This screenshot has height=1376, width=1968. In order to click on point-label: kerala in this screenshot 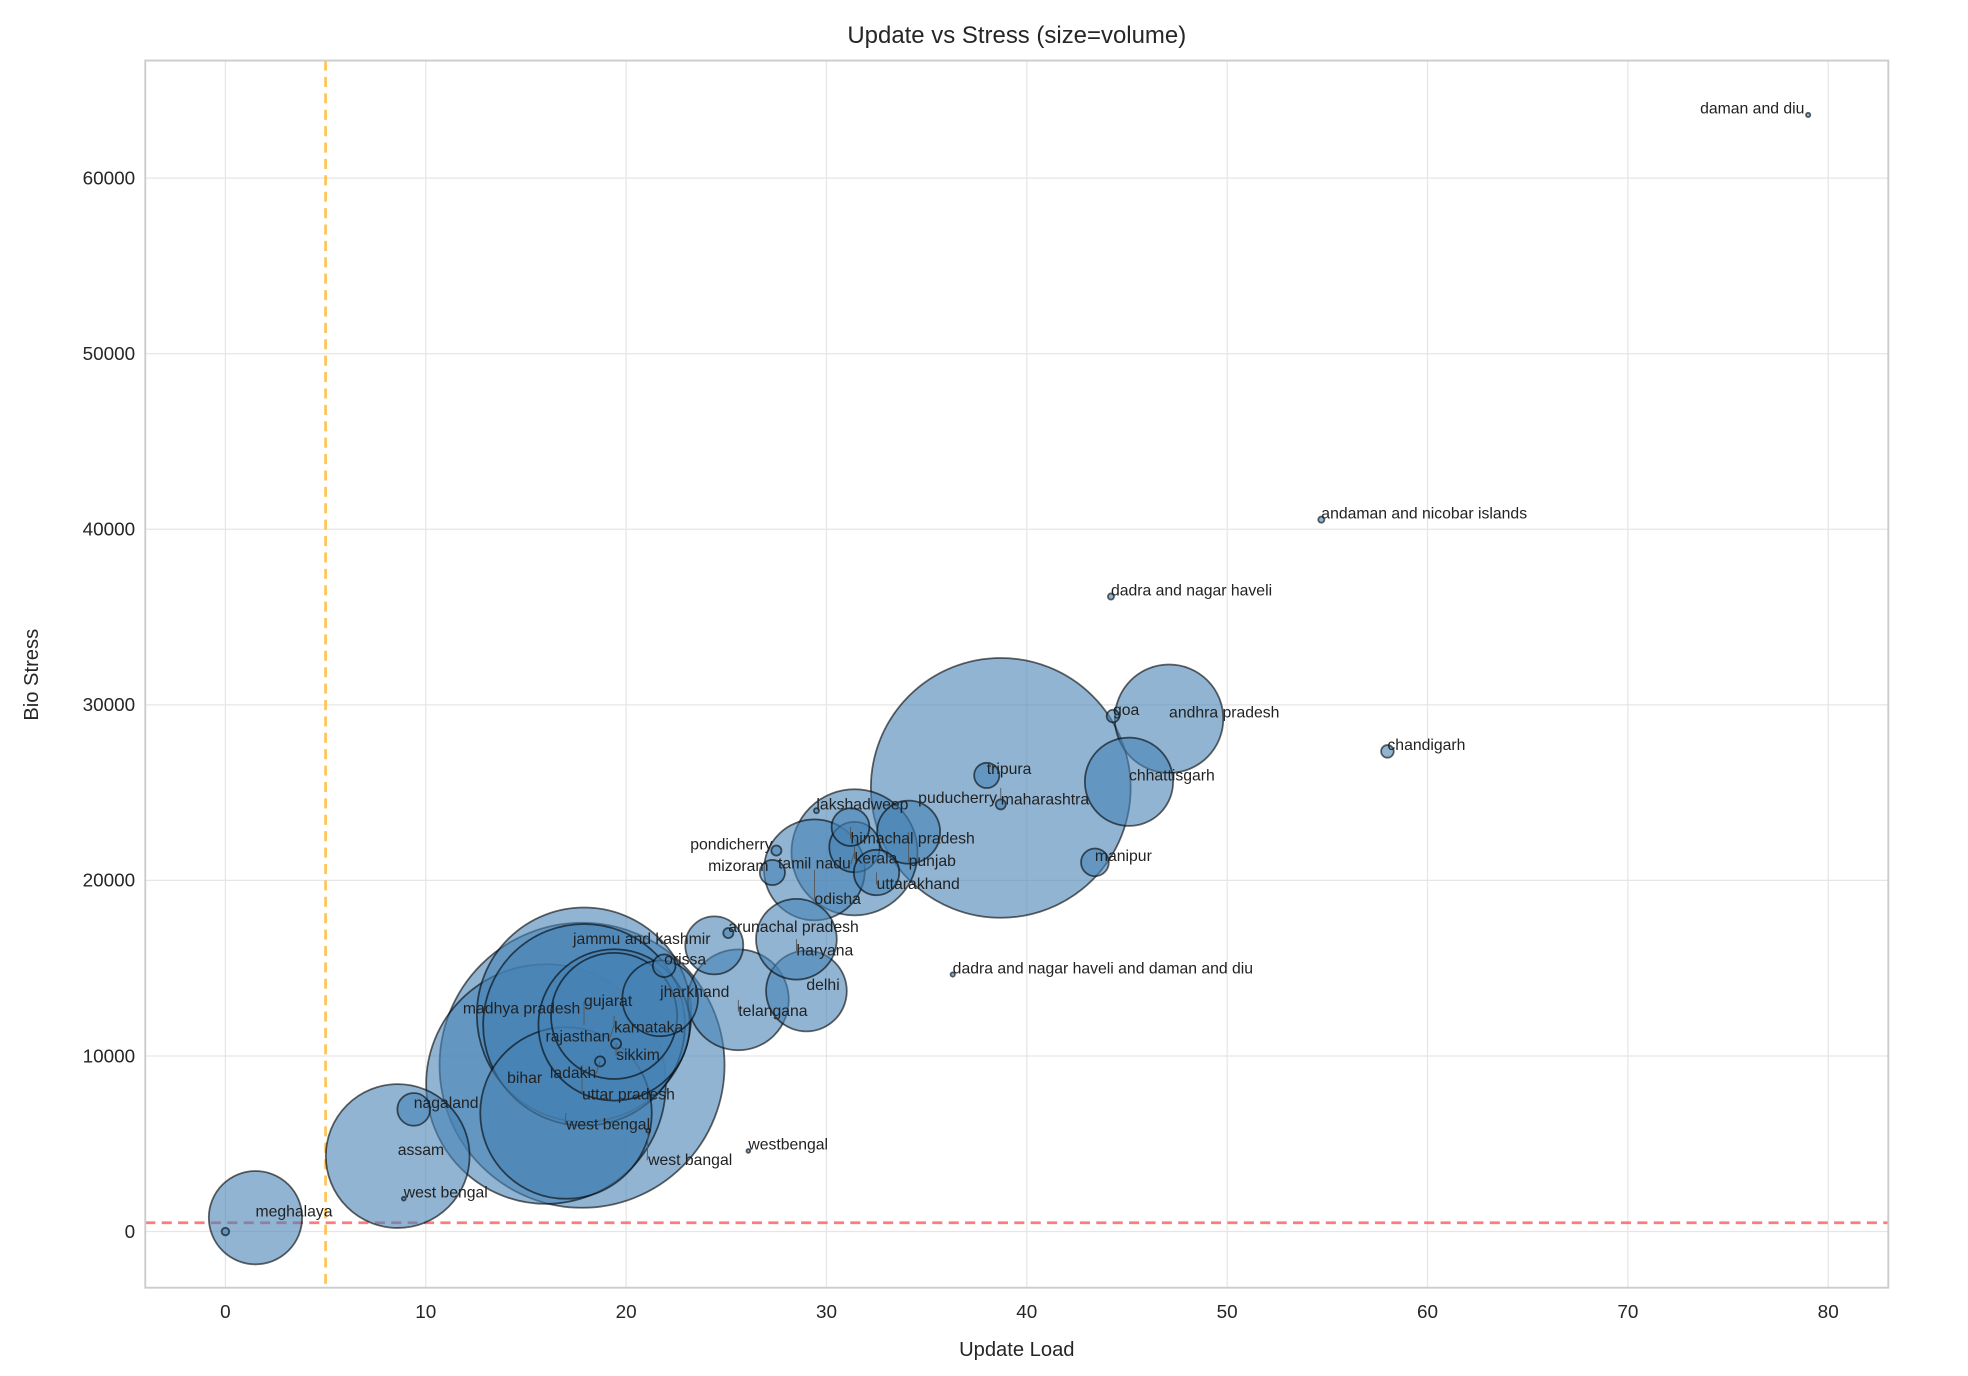, I will do `click(876, 858)`.